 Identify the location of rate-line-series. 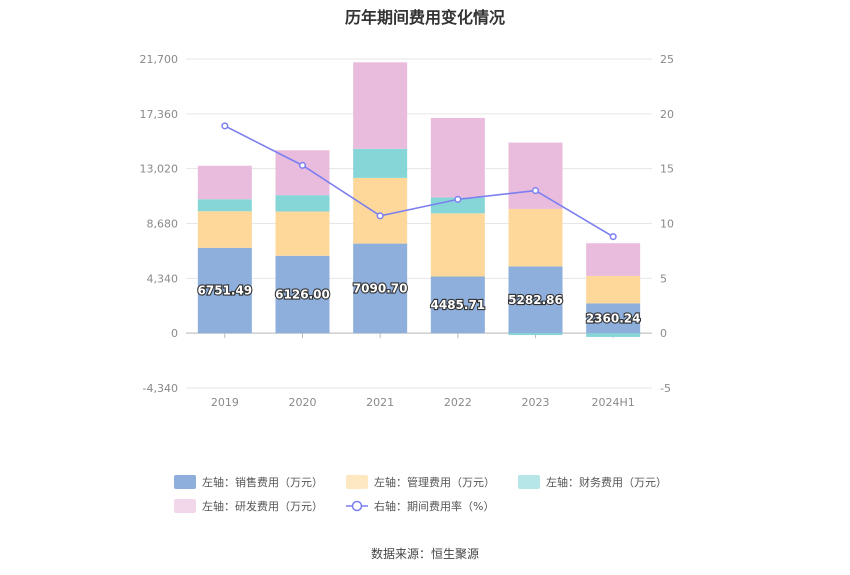
(419, 181).